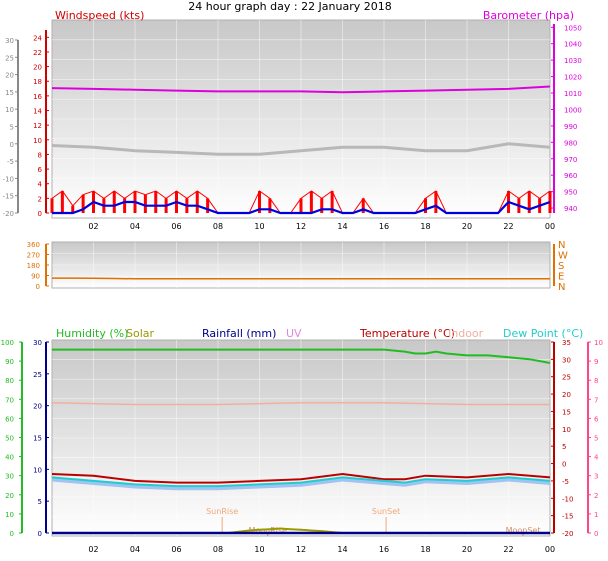  What do you see at coordinates (33, 245) in the screenshot?
I see `direction-deg-tick-label: 360` at bounding box center [33, 245].